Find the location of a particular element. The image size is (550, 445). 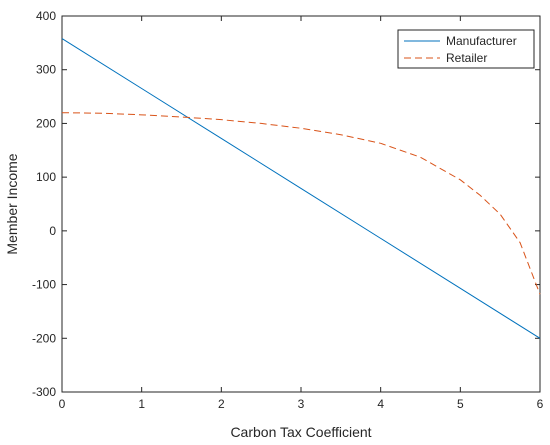

y-axis-label: Member Income is located at coordinates (12, 203).